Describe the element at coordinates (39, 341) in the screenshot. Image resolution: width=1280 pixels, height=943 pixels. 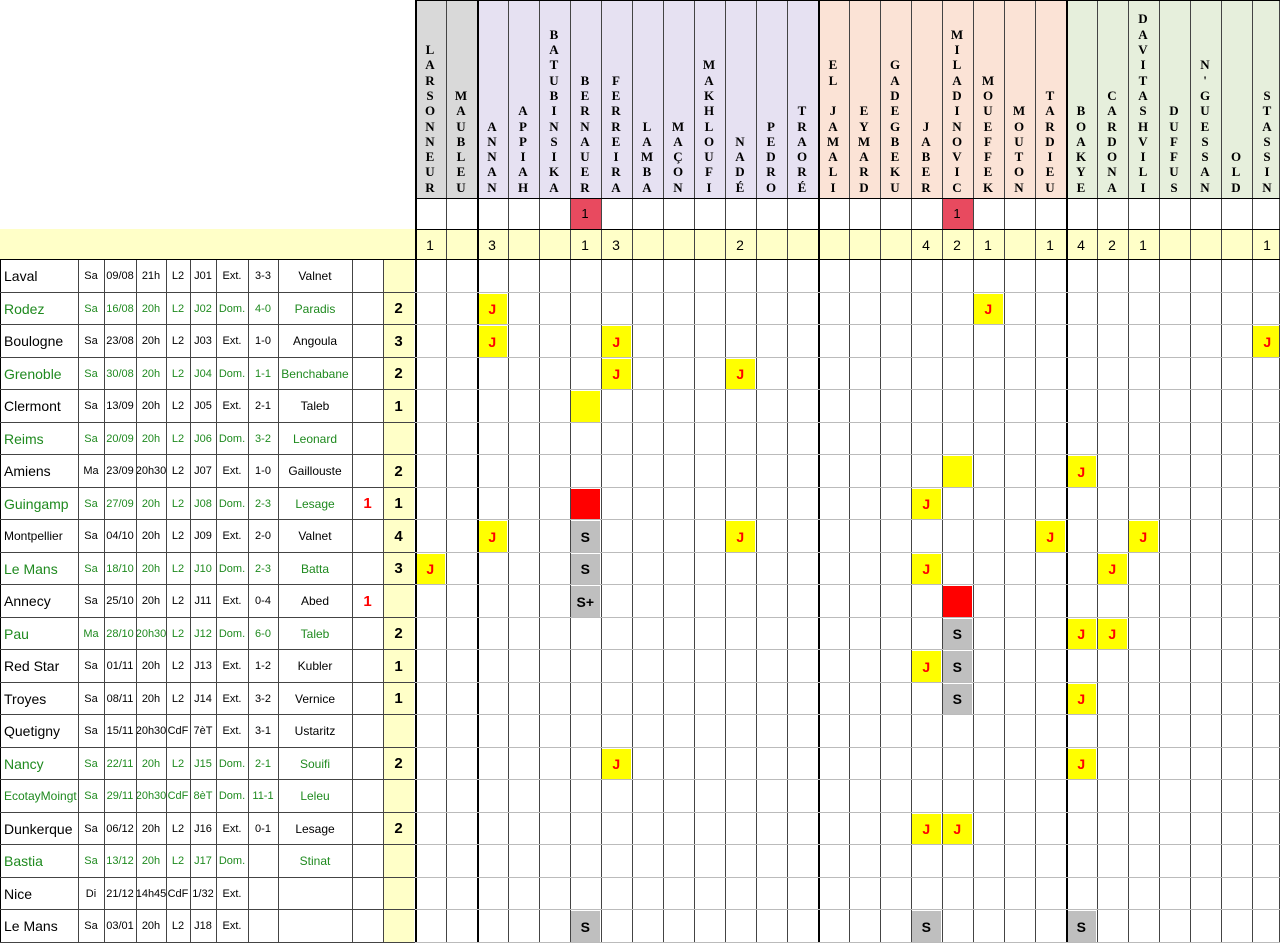
I see `opponent: Boulogne` at that location.